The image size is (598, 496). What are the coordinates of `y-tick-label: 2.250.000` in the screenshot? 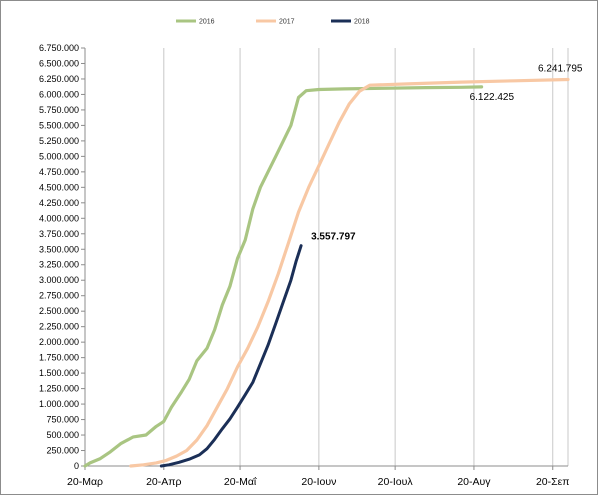 It's located at (59, 327).